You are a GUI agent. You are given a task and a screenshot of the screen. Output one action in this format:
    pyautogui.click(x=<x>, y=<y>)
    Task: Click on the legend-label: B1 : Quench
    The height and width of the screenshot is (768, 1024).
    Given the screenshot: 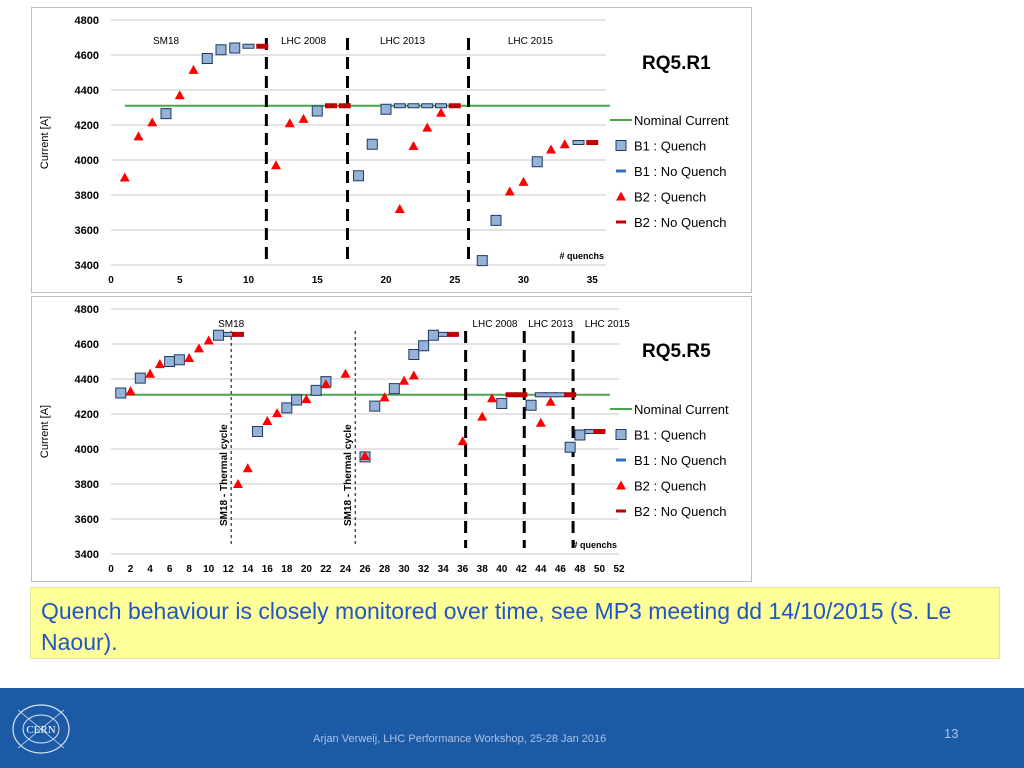 What is the action you would take?
    pyautogui.click(x=670, y=435)
    